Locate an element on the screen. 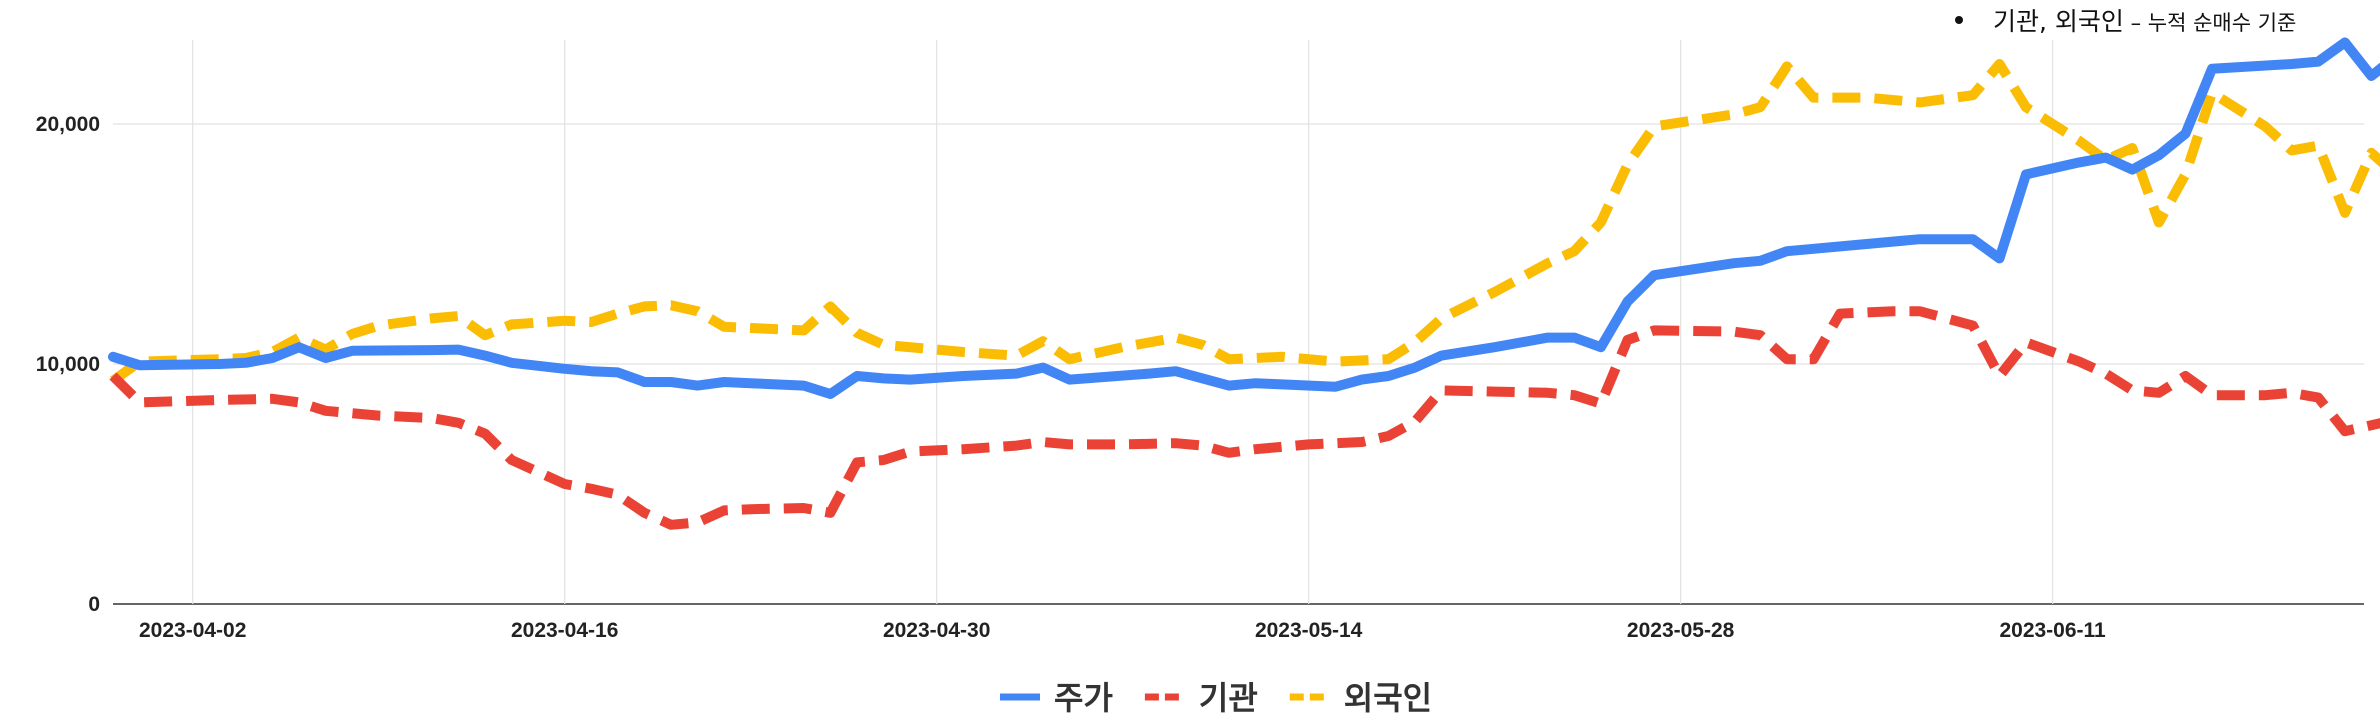 The width and height of the screenshot is (2380, 721). legend: 주가 기관 외국인 is located at coordinates (1216, 698).